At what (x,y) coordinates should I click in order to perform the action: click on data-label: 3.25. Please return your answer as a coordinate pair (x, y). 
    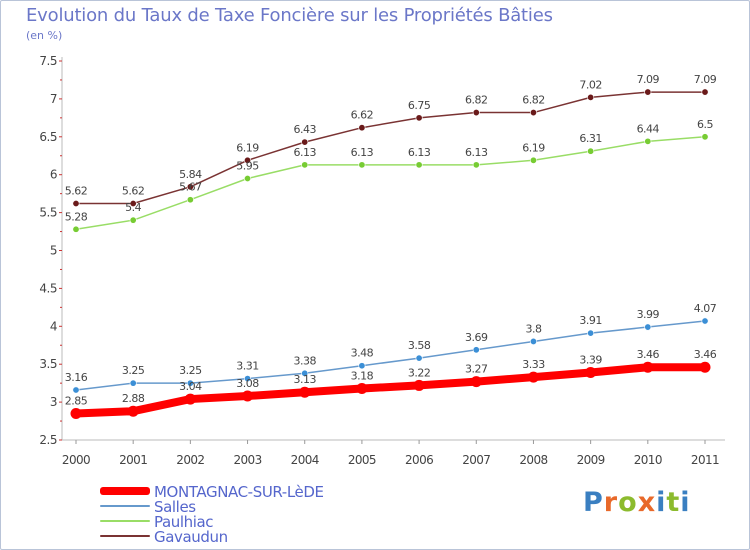
    Looking at the image, I should click on (133, 370).